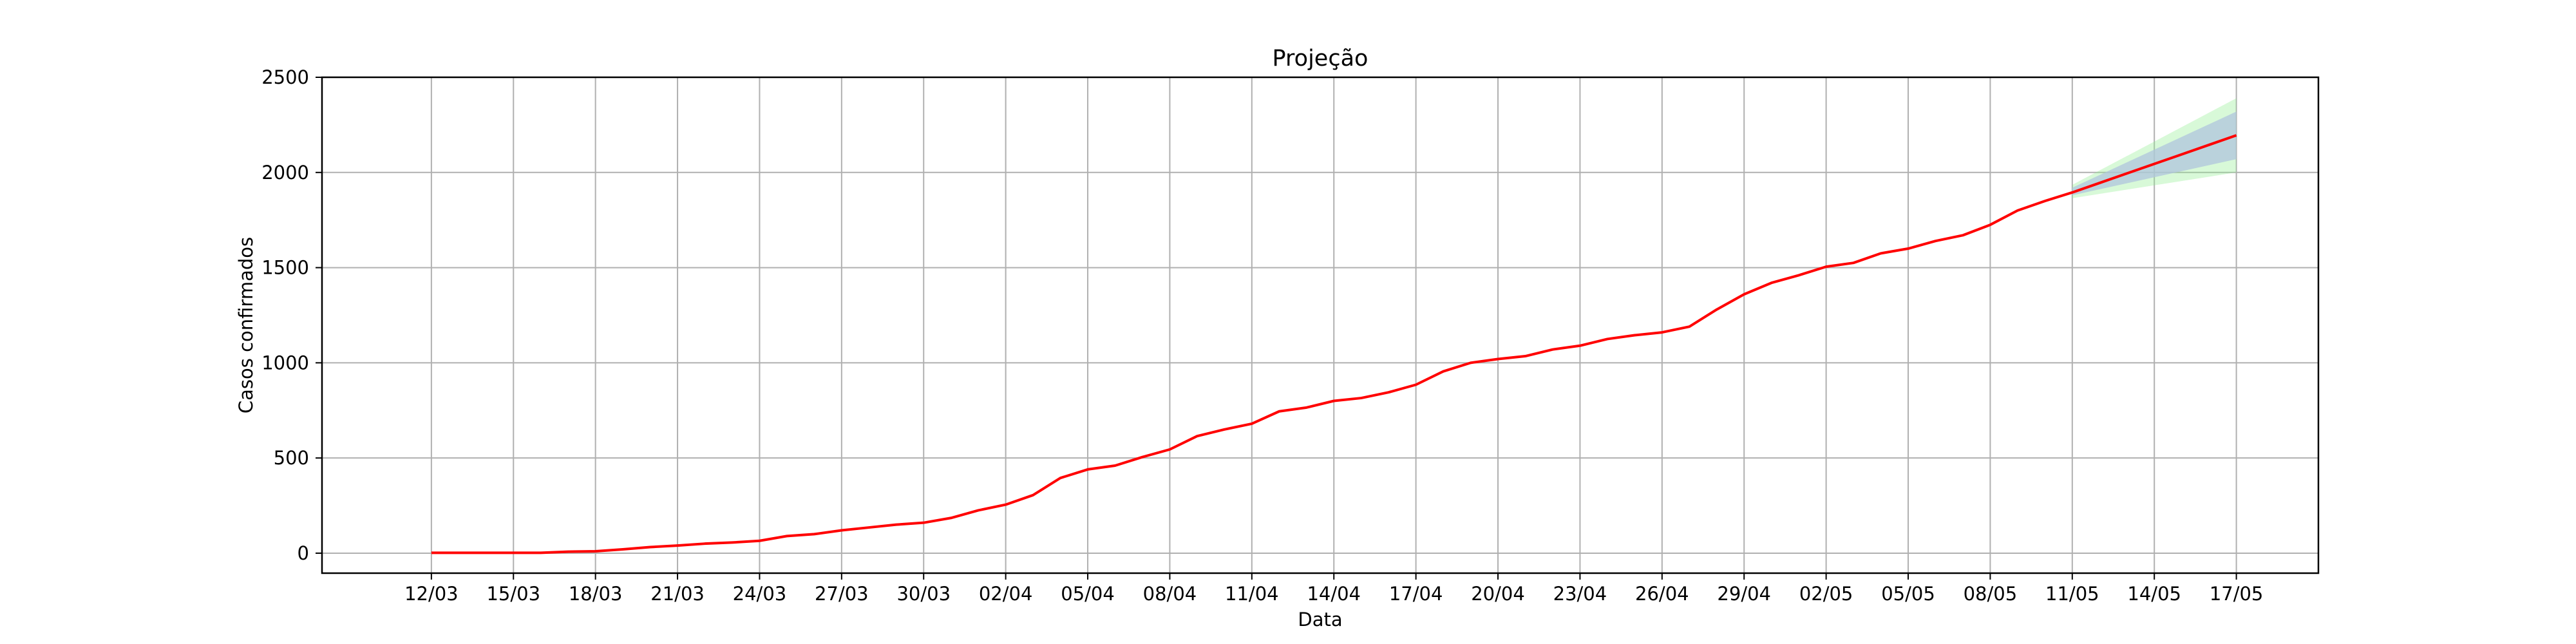 The height and width of the screenshot is (644, 2576). What do you see at coordinates (1580, 594) in the screenshot?
I see `x-tick-label: 23/04` at bounding box center [1580, 594].